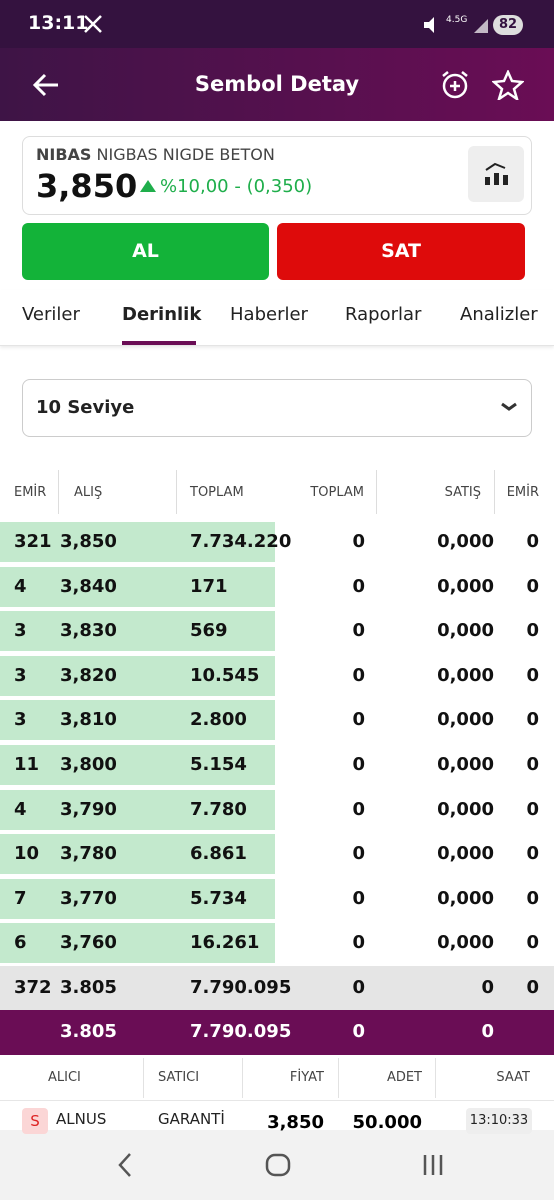 Image resolution: width=554 pixels, height=1200 pixels. What do you see at coordinates (225, 943) in the screenshot?
I see `depth-cell: 16.261` at bounding box center [225, 943].